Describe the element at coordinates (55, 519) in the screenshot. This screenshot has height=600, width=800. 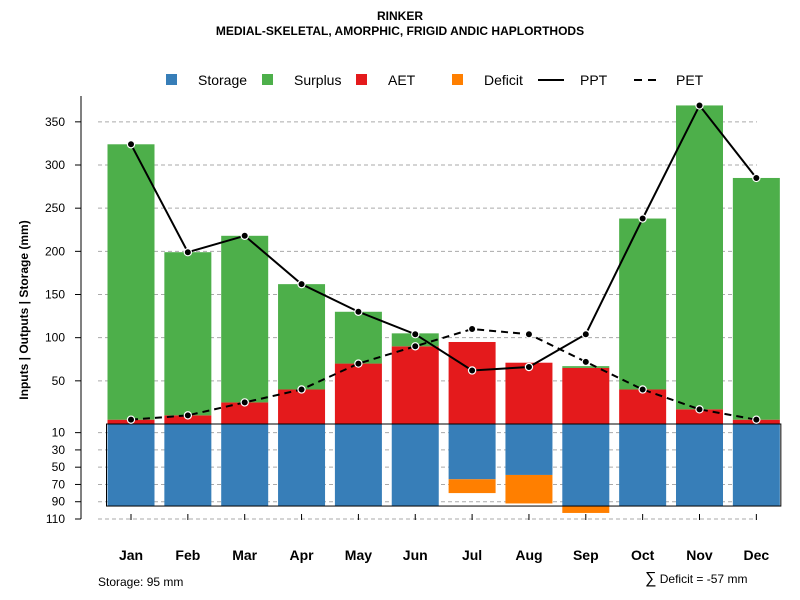
I see `y-tick-label-lower: 110` at that location.